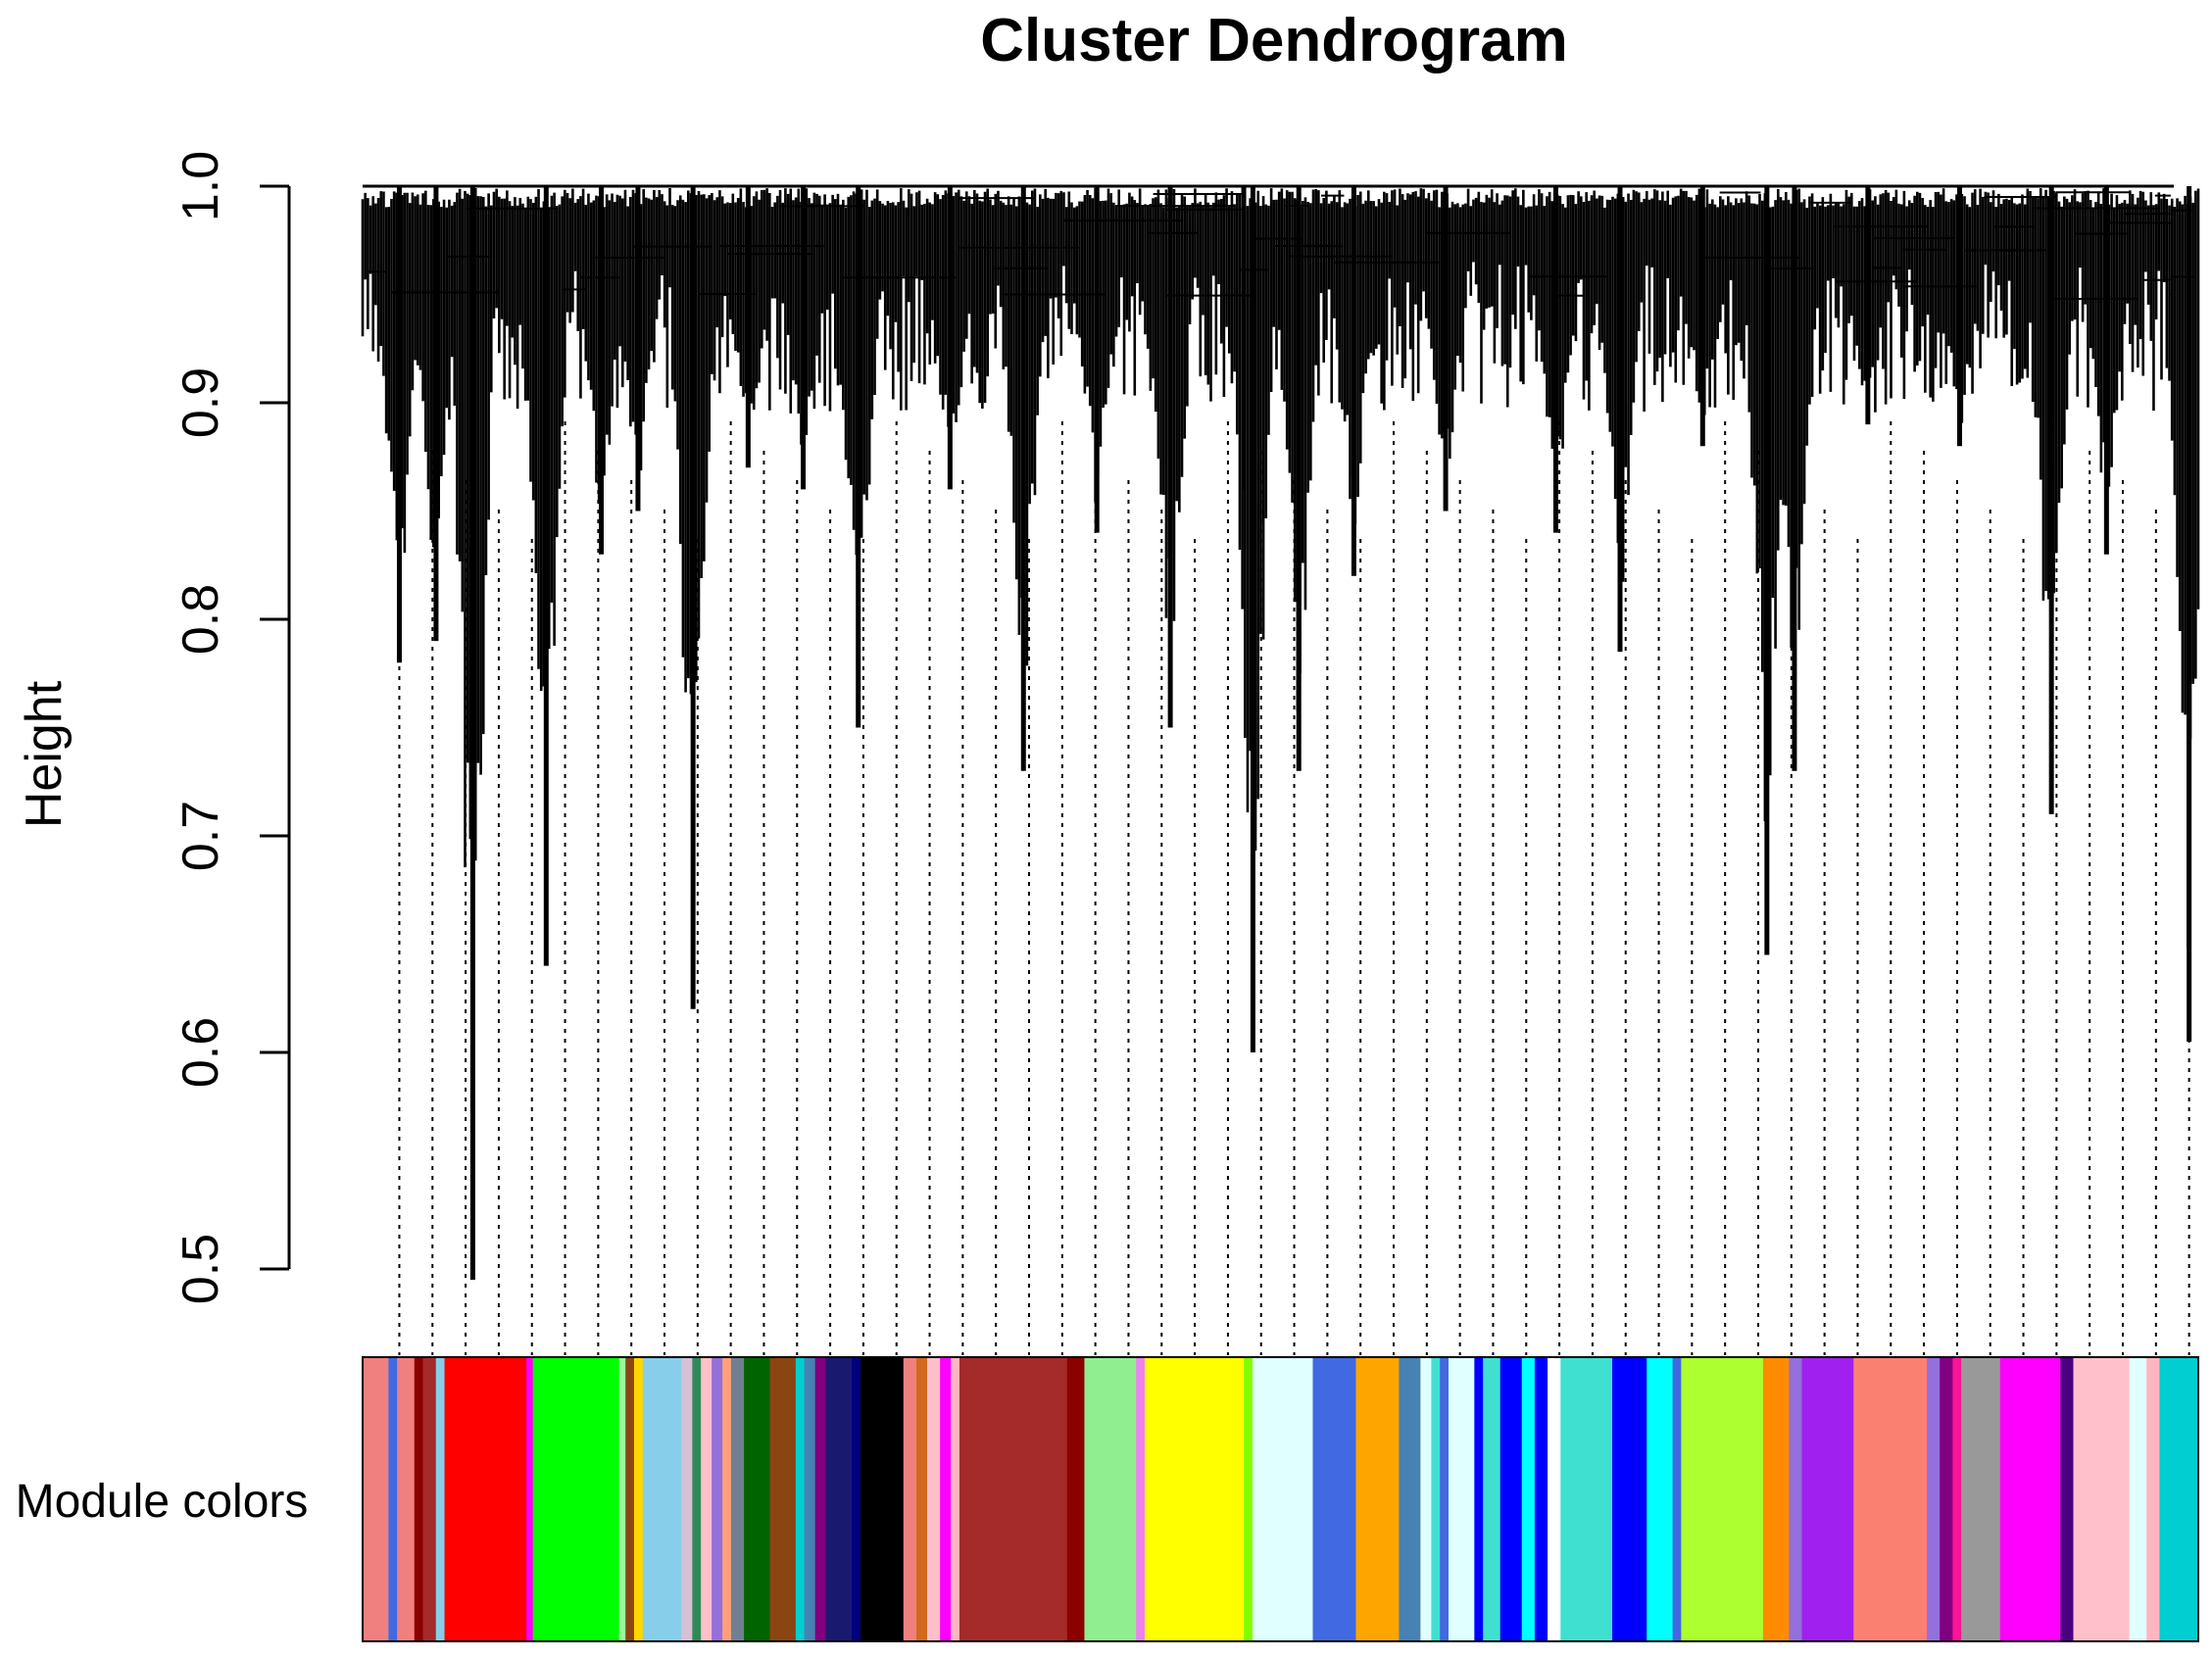  Describe the element at coordinates (201, 1269) in the screenshot. I see `y-tick-label: 0.5` at that location.